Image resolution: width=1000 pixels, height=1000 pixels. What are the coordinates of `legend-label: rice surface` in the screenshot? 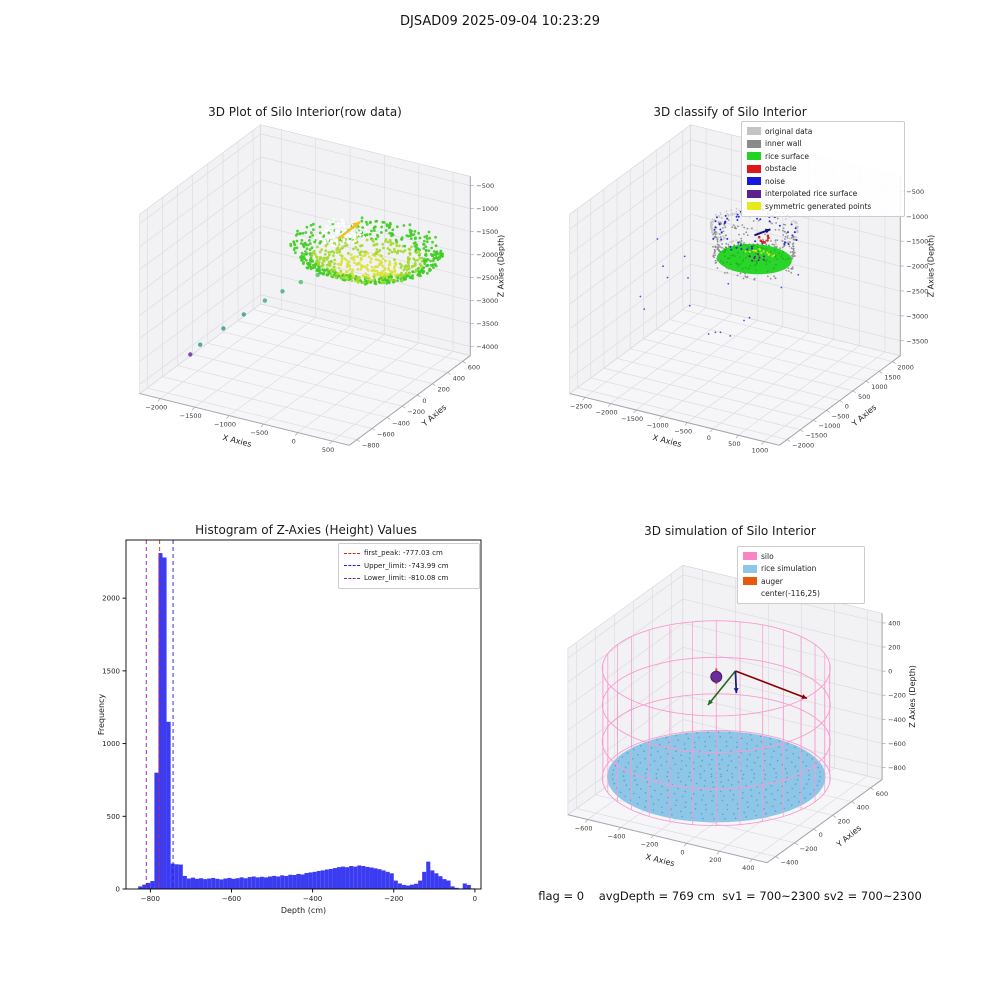 It's located at (787, 156).